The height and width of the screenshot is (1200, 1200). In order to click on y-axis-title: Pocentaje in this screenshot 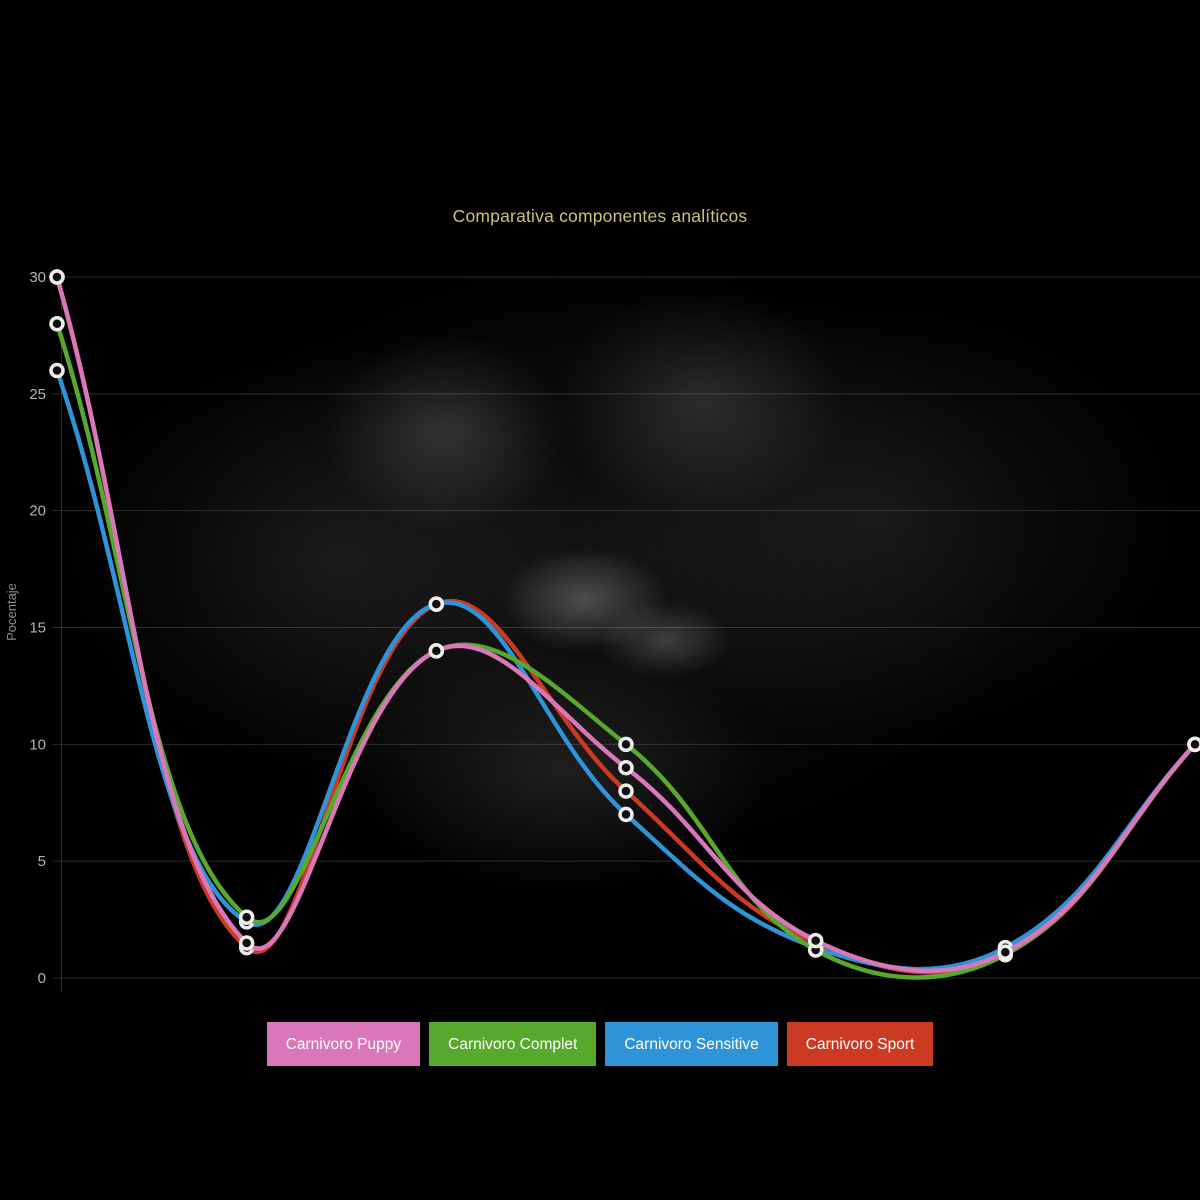, I will do `click(11, 612)`.